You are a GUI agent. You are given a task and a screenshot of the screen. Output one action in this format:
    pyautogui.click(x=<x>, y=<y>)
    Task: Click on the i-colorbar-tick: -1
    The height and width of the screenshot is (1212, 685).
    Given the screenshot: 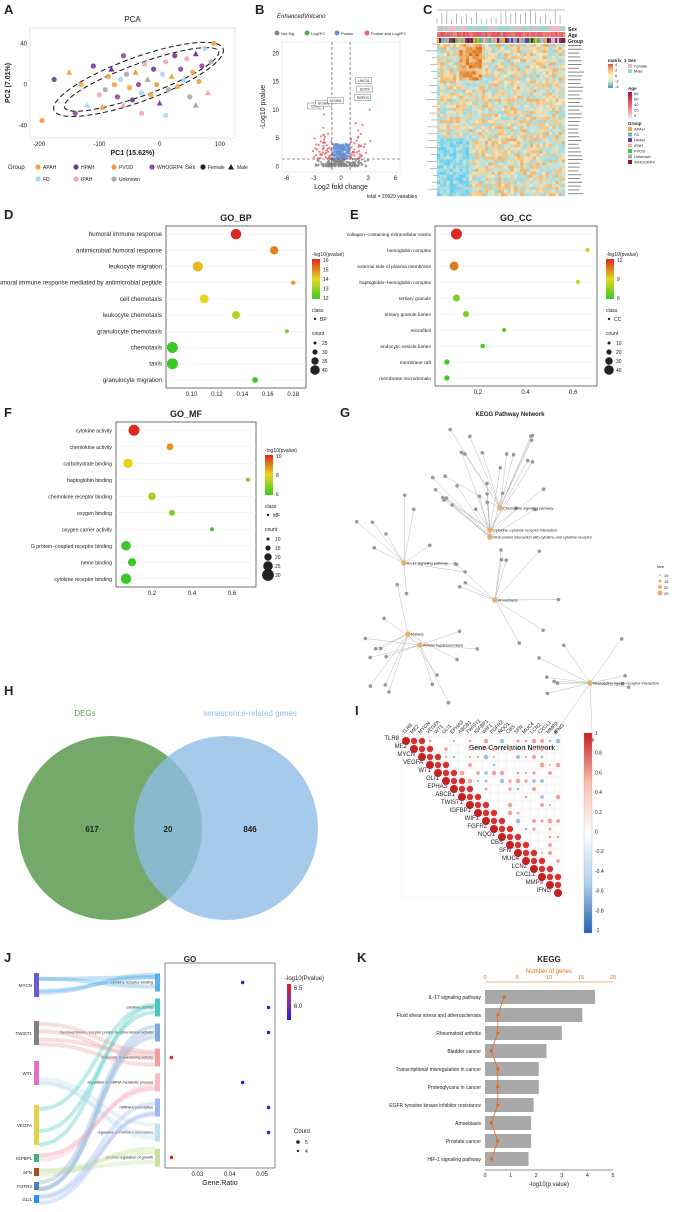 What is the action you would take?
    pyautogui.click(x=597, y=931)
    